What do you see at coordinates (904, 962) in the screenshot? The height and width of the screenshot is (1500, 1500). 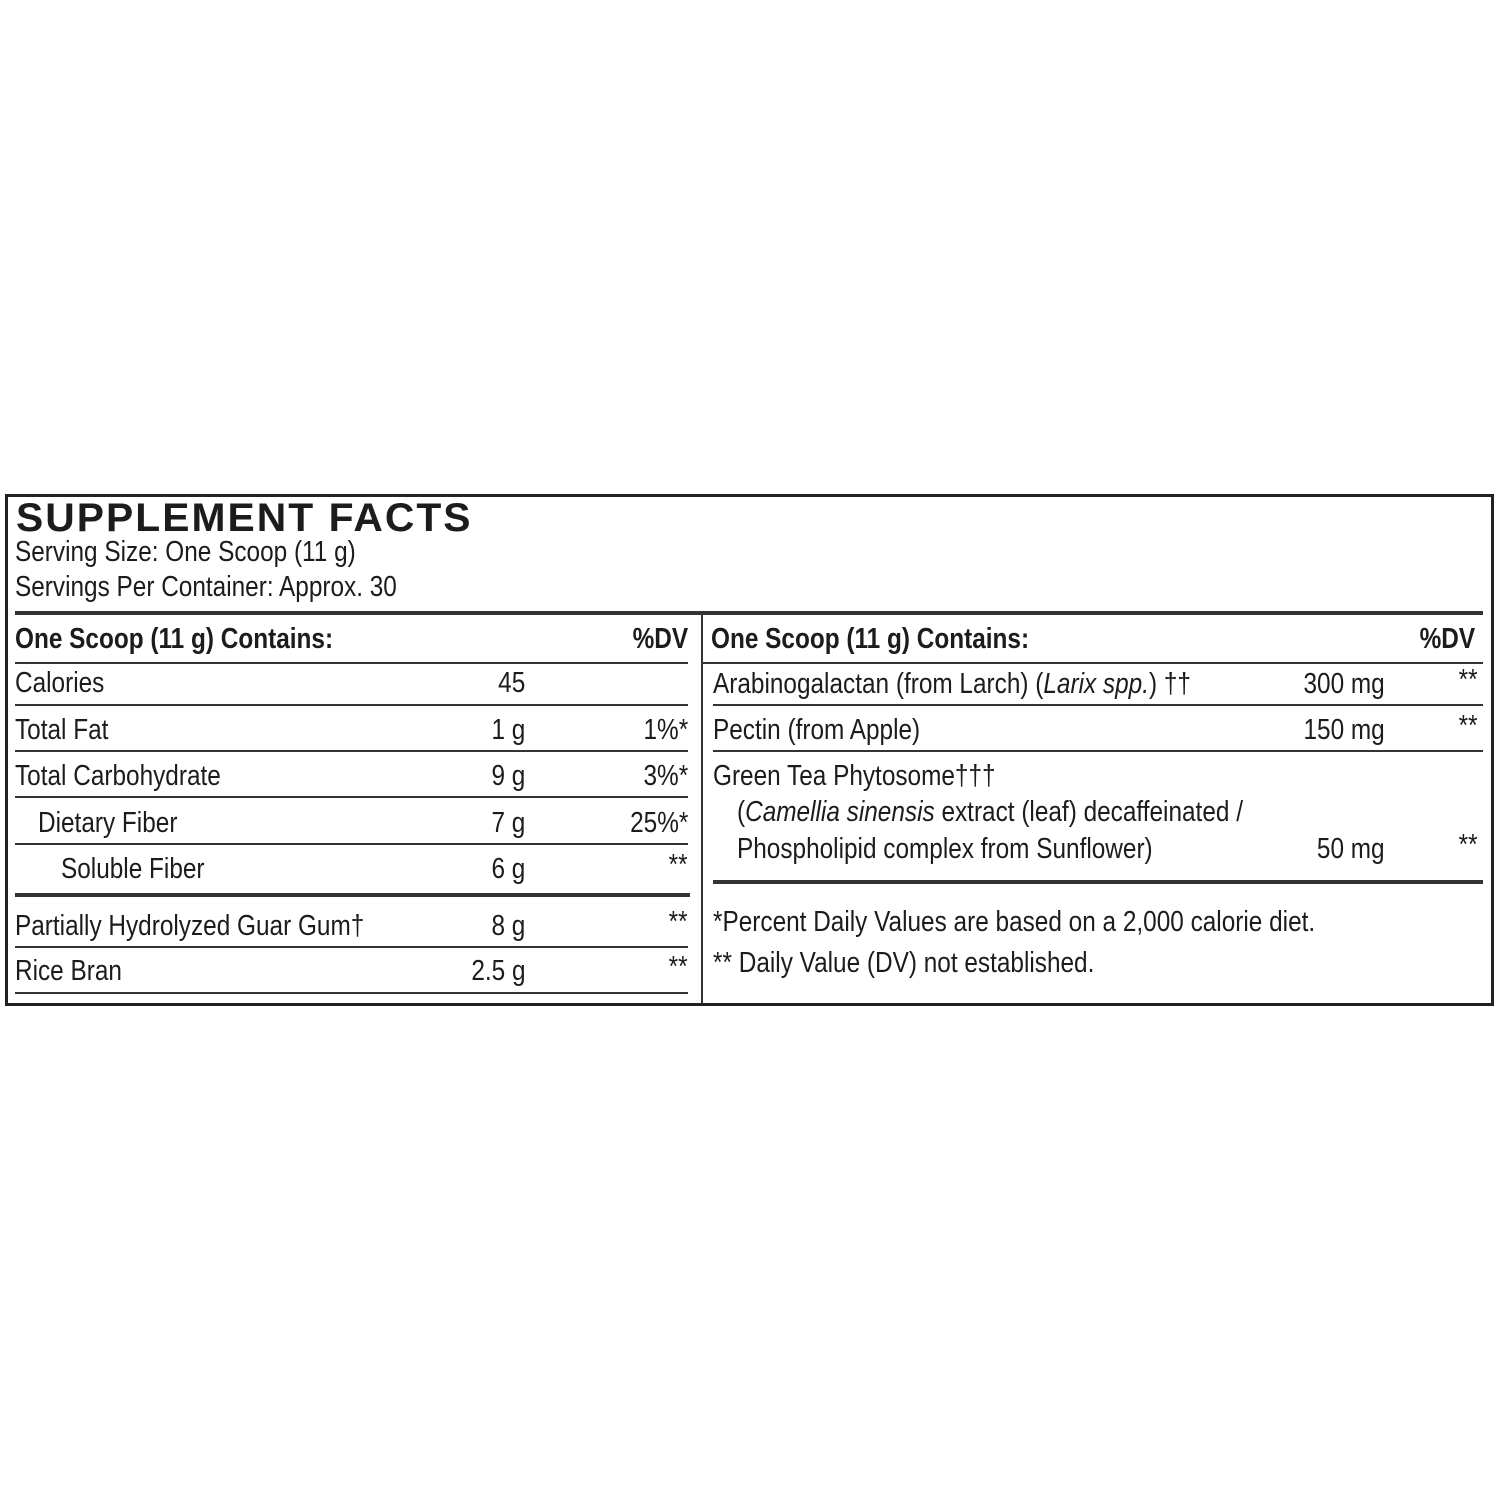 I see `footnote-dv-not-established: ** Daily Value (DV) not established.` at bounding box center [904, 962].